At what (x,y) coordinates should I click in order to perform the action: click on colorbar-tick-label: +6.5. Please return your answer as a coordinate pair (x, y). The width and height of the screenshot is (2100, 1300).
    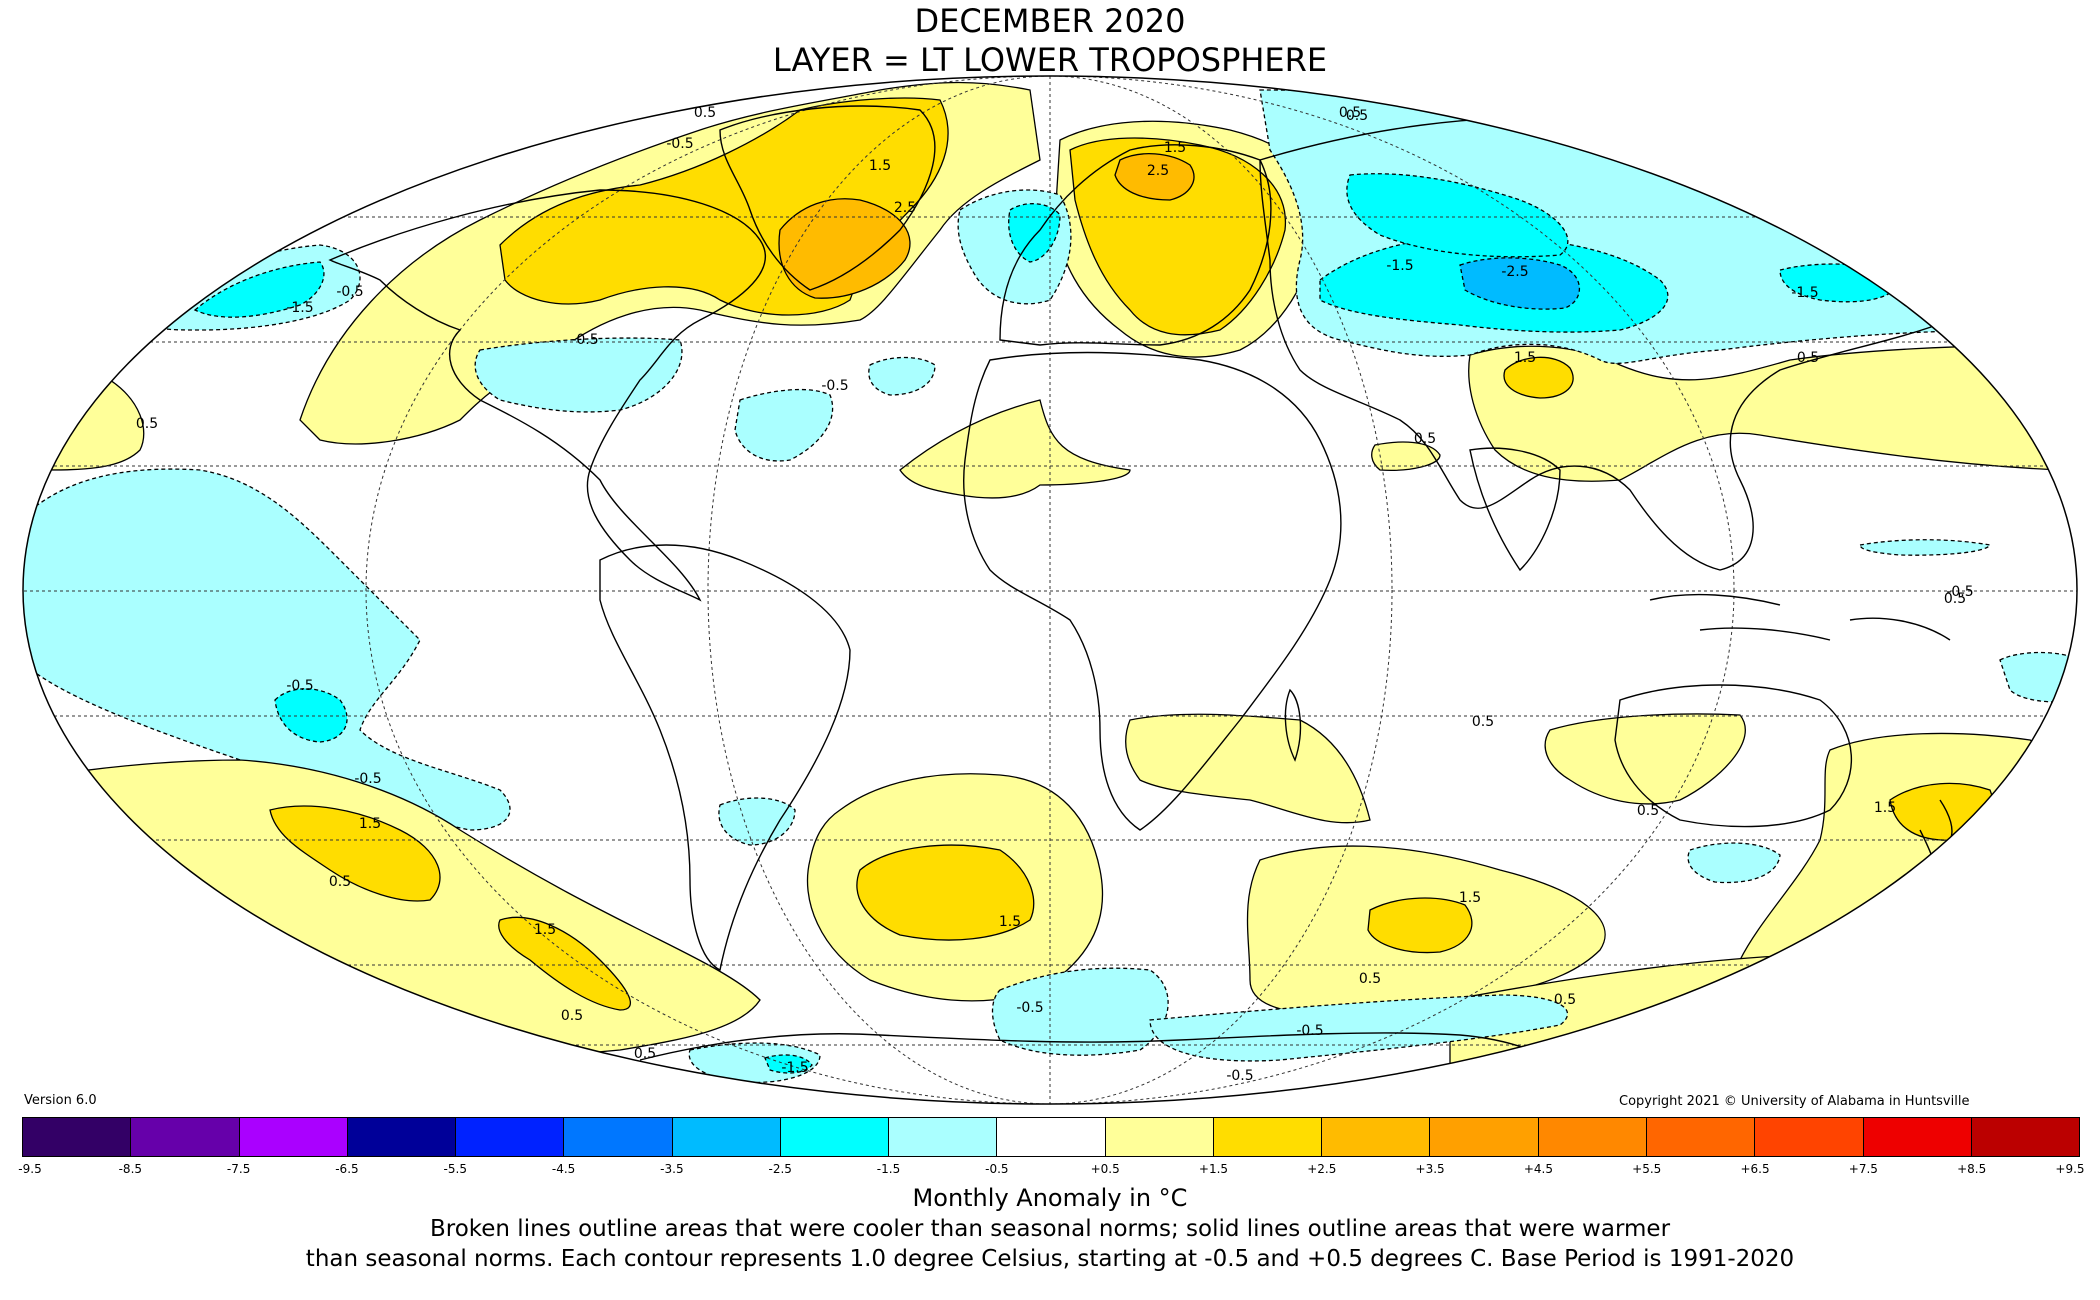
    Looking at the image, I should click on (1755, 1169).